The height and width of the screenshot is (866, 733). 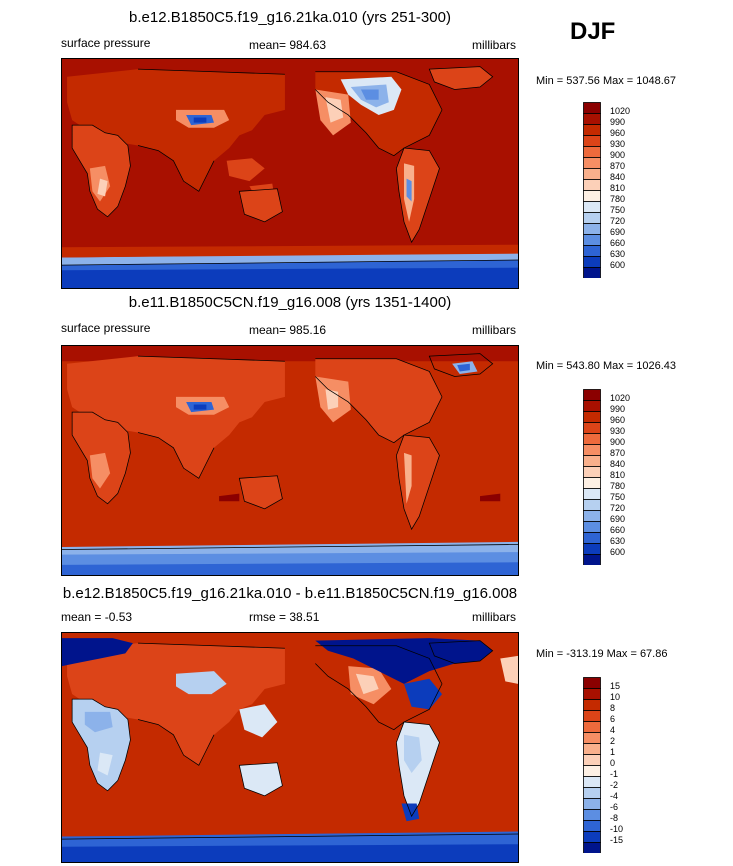 What do you see at coordinates (613, 719) in the screenshot?
I see `cb3-label: 6` at bounding box center [613, 719].